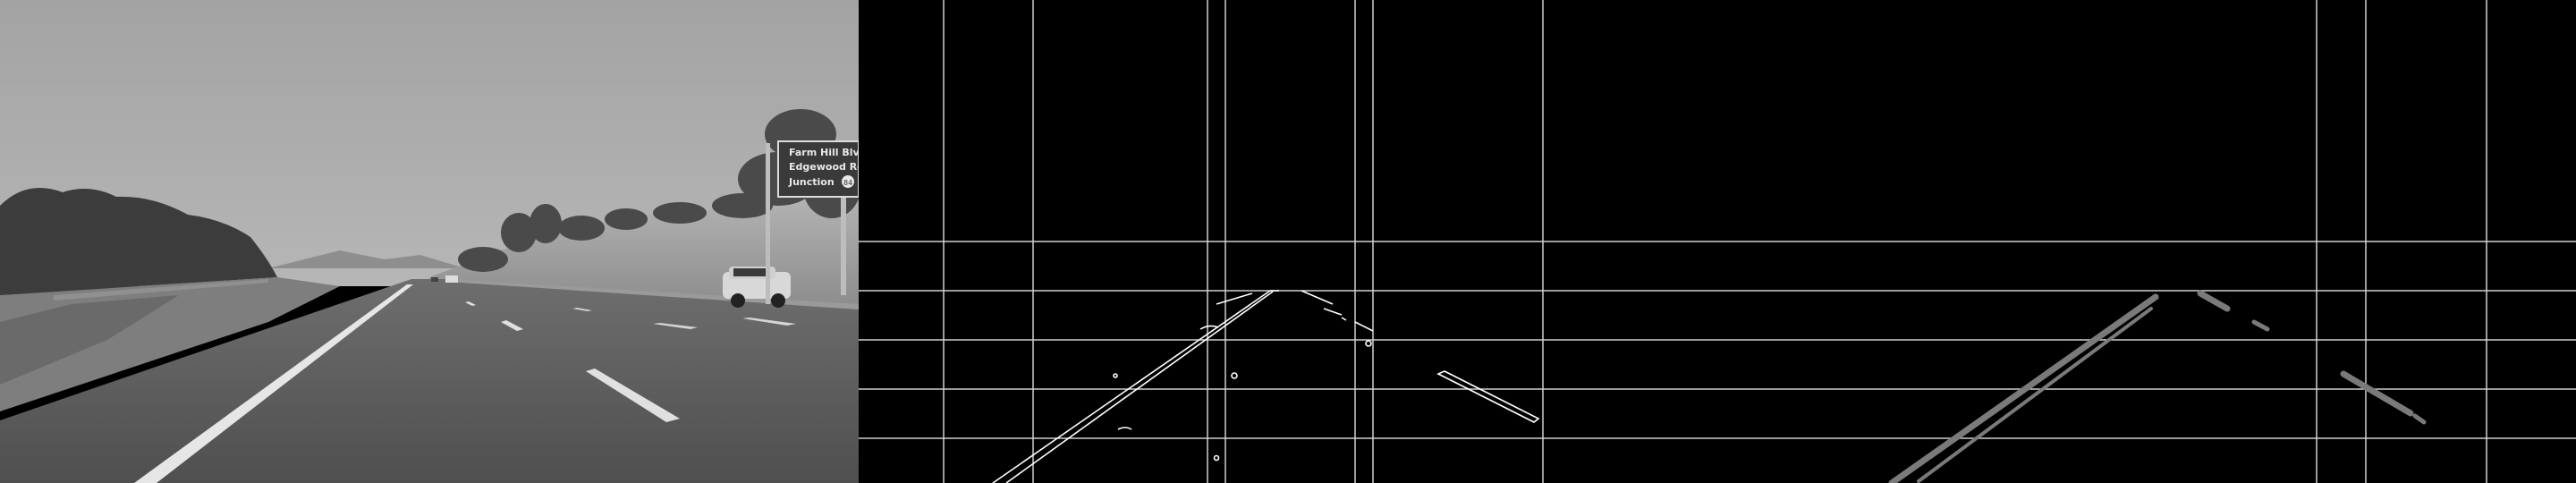 Image resolution: width=2576 pixels, height=483 pixels. I want to click on guard-rail, so click(161, 290).